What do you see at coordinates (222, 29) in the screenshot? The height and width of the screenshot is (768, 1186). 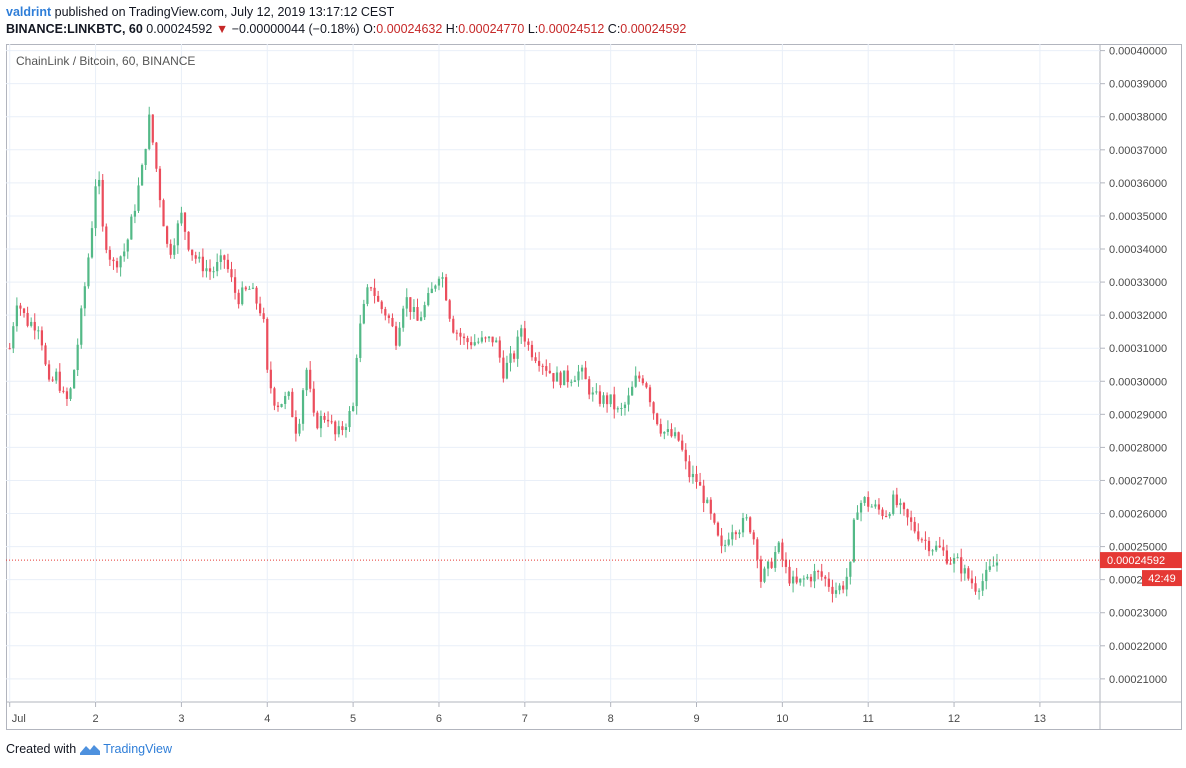 I see `down-arrow-icon: ▼` at bounding box center [222, 29].